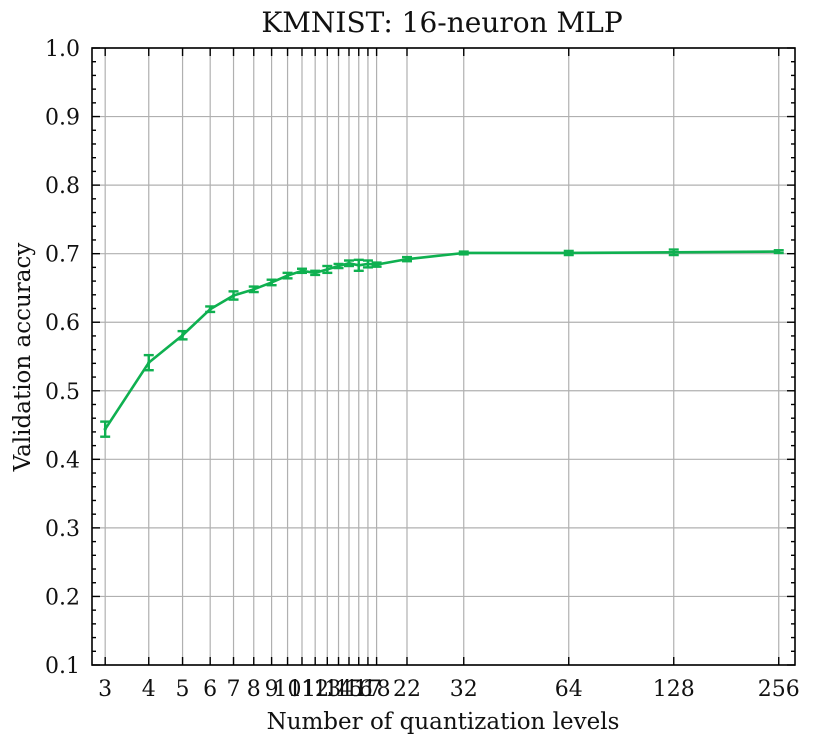 The height and width of the screenshot is (745, 813). Describe the element at coordinates (327, 689) in the screenshot. I see `x-tick-label: 13` at that location.